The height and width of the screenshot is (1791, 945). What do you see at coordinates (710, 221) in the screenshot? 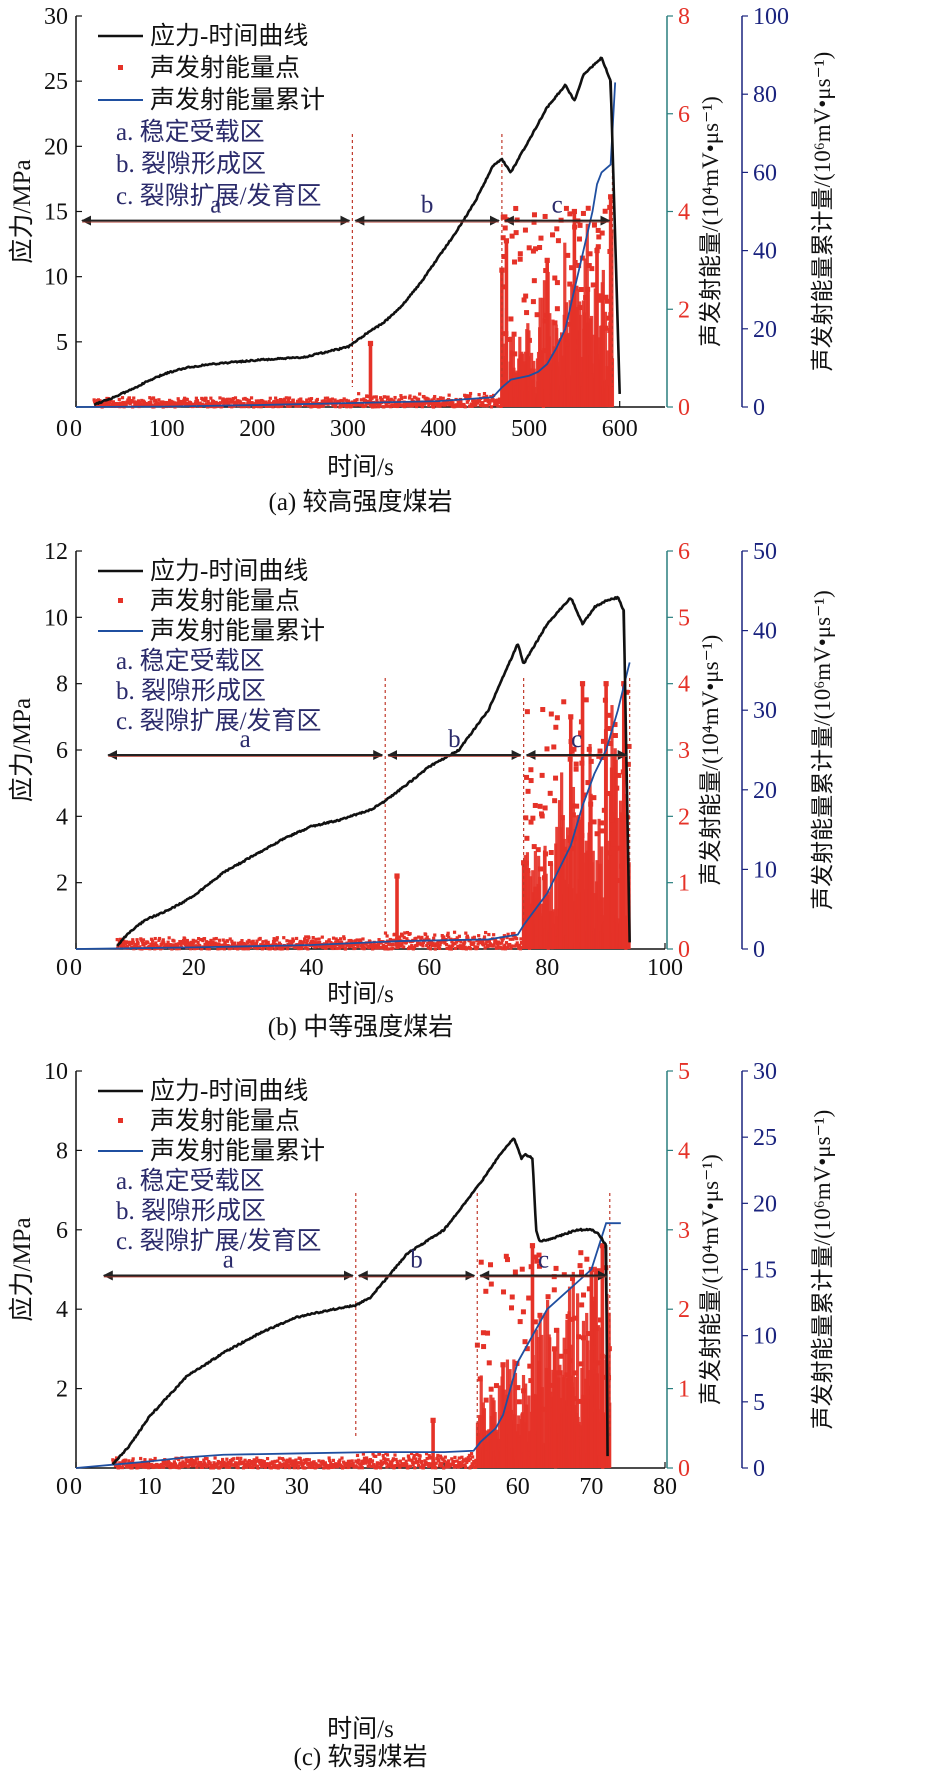
I see `y-mid-axis-title: 声发射能量/(10⁴mV•μs⁻¹)` at bounding box center [710, 221].